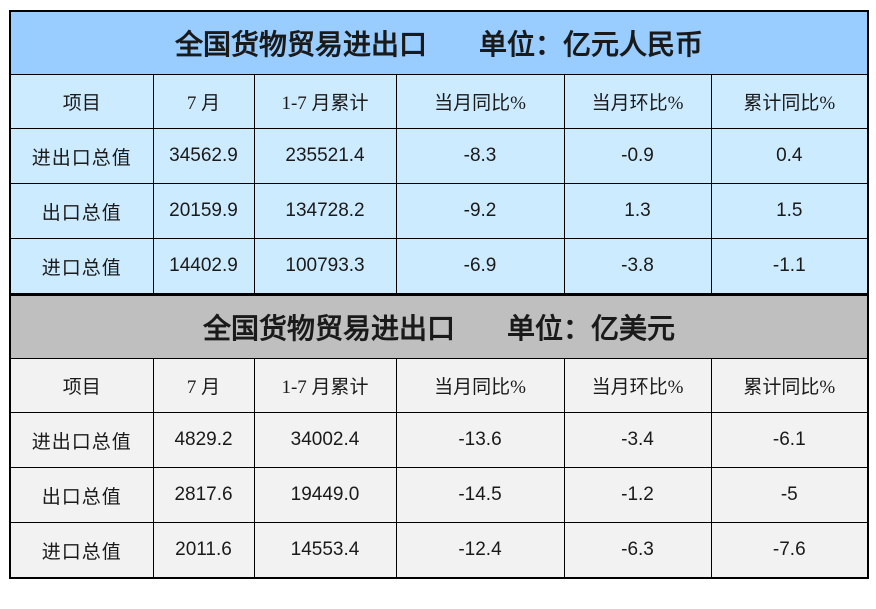 The width and height of the screenshot is (876, 609). Describe the element at coordinates (789, 266) in the screenshot. I see `cell-value: -1.1` at that location.